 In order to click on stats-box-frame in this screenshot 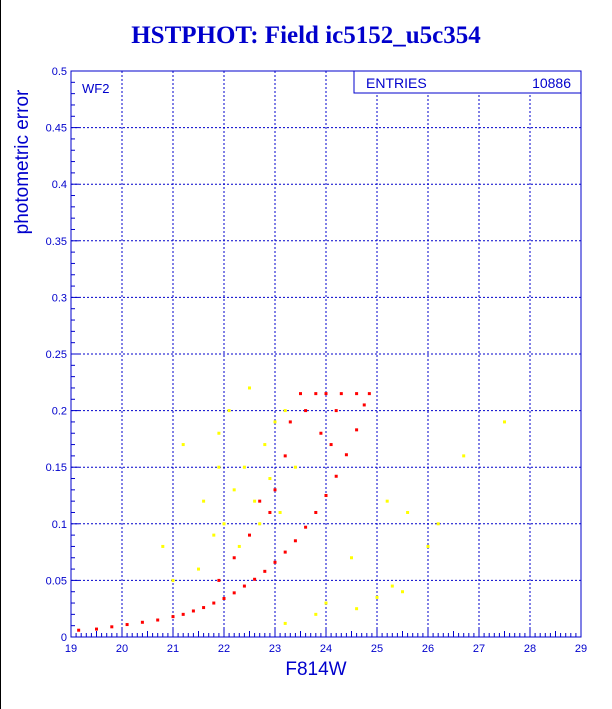, I will do `click(467, 82)`.